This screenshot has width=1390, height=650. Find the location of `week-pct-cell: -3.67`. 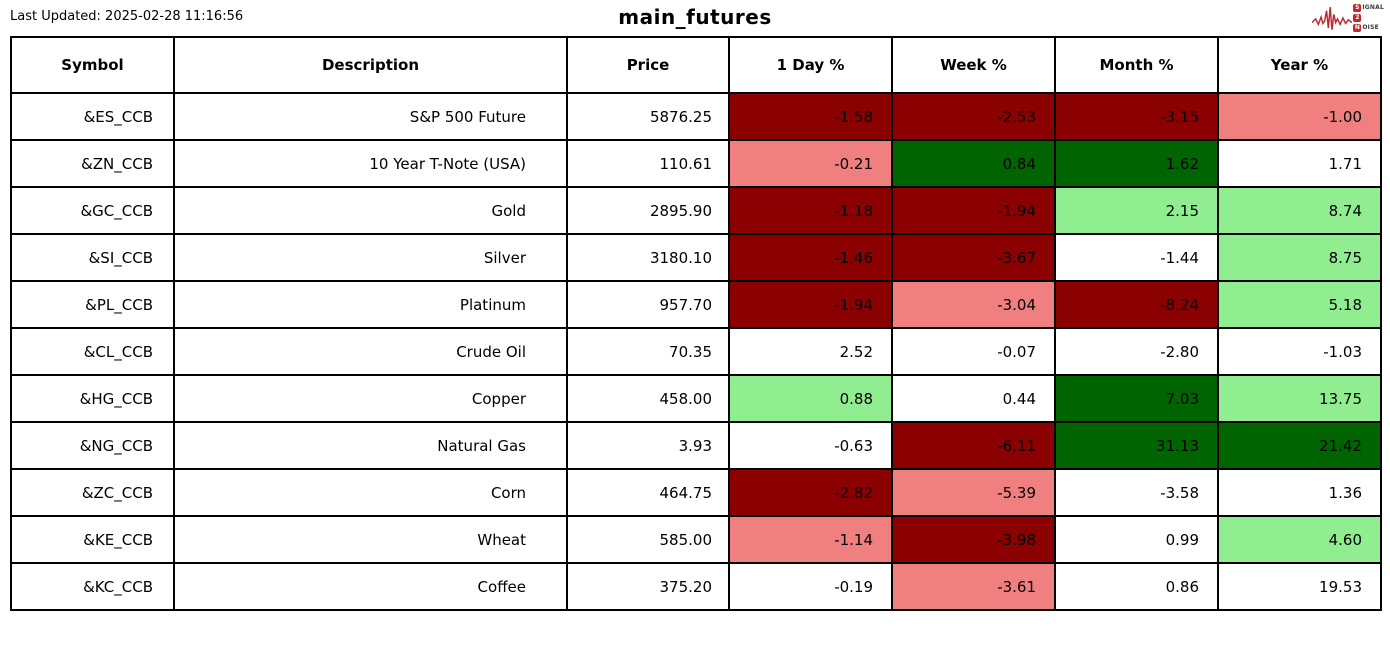

week-pct-cell: -3.67 is located at coordinates (973, 257).